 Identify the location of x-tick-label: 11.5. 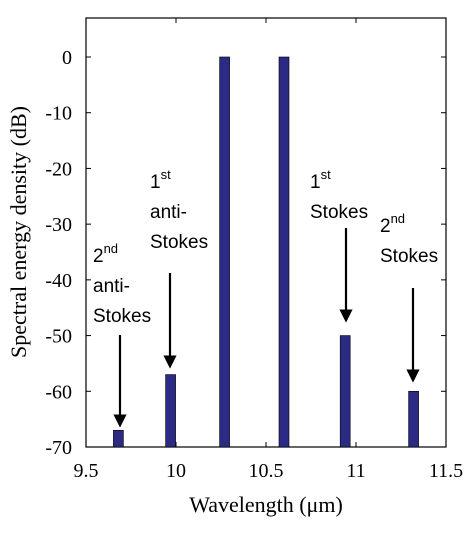
(446, 471).